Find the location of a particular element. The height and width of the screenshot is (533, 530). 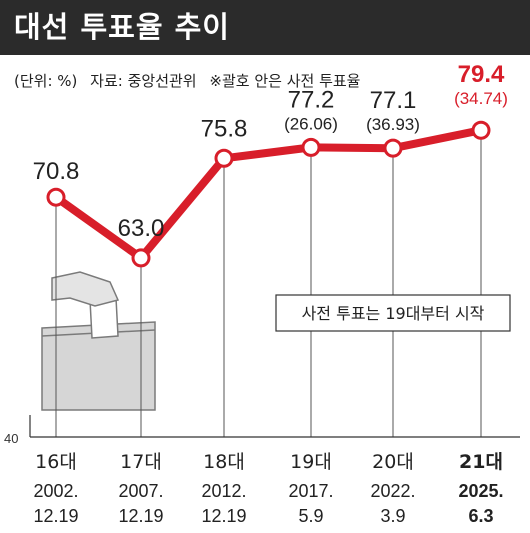

date-label-2-2: 12.19 is located at coordinates (140, 516).